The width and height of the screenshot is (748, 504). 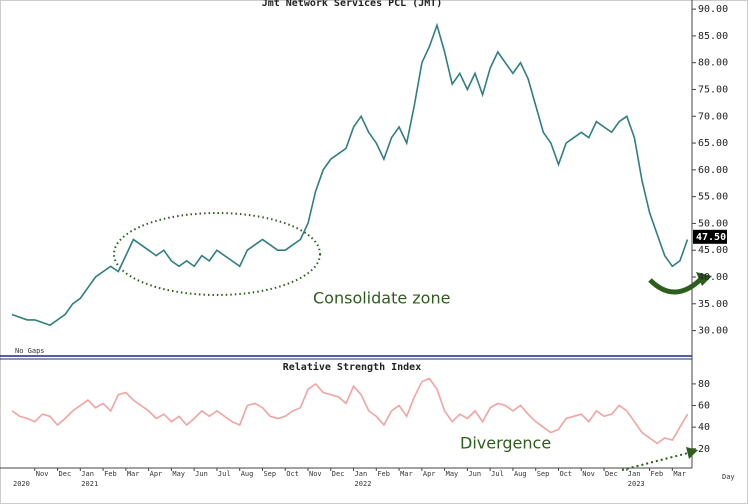 I want to click on y-tick-label: 60.00, so click(x=713, y=170).